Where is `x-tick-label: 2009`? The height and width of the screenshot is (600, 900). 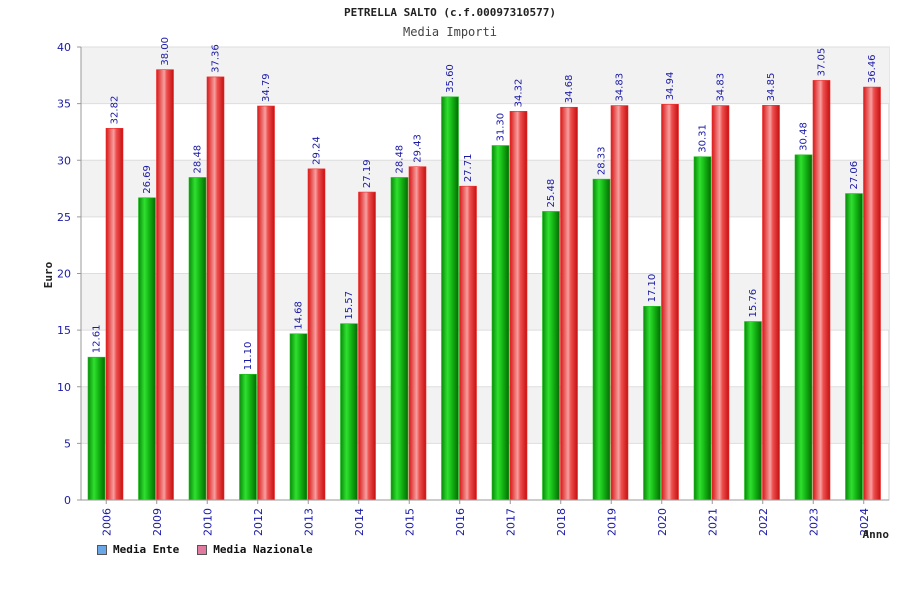
x-tick-label: 2009 is located at coordinates (157, 522).